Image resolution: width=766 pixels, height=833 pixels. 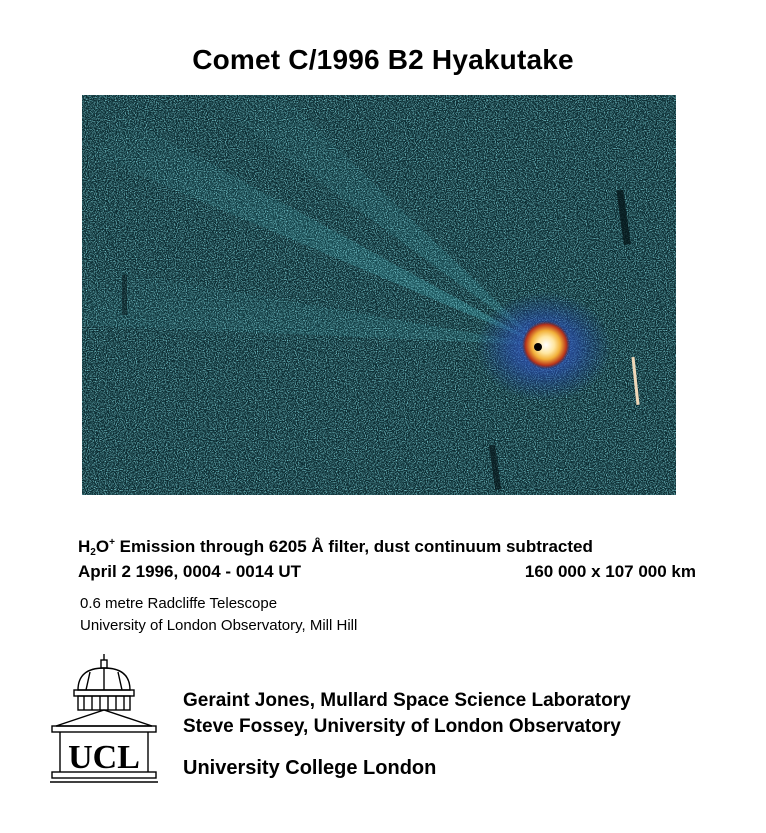 I want to click on telescope-name: 0.6 metre Radcliffe Telescope, so click(x=179, y=603).